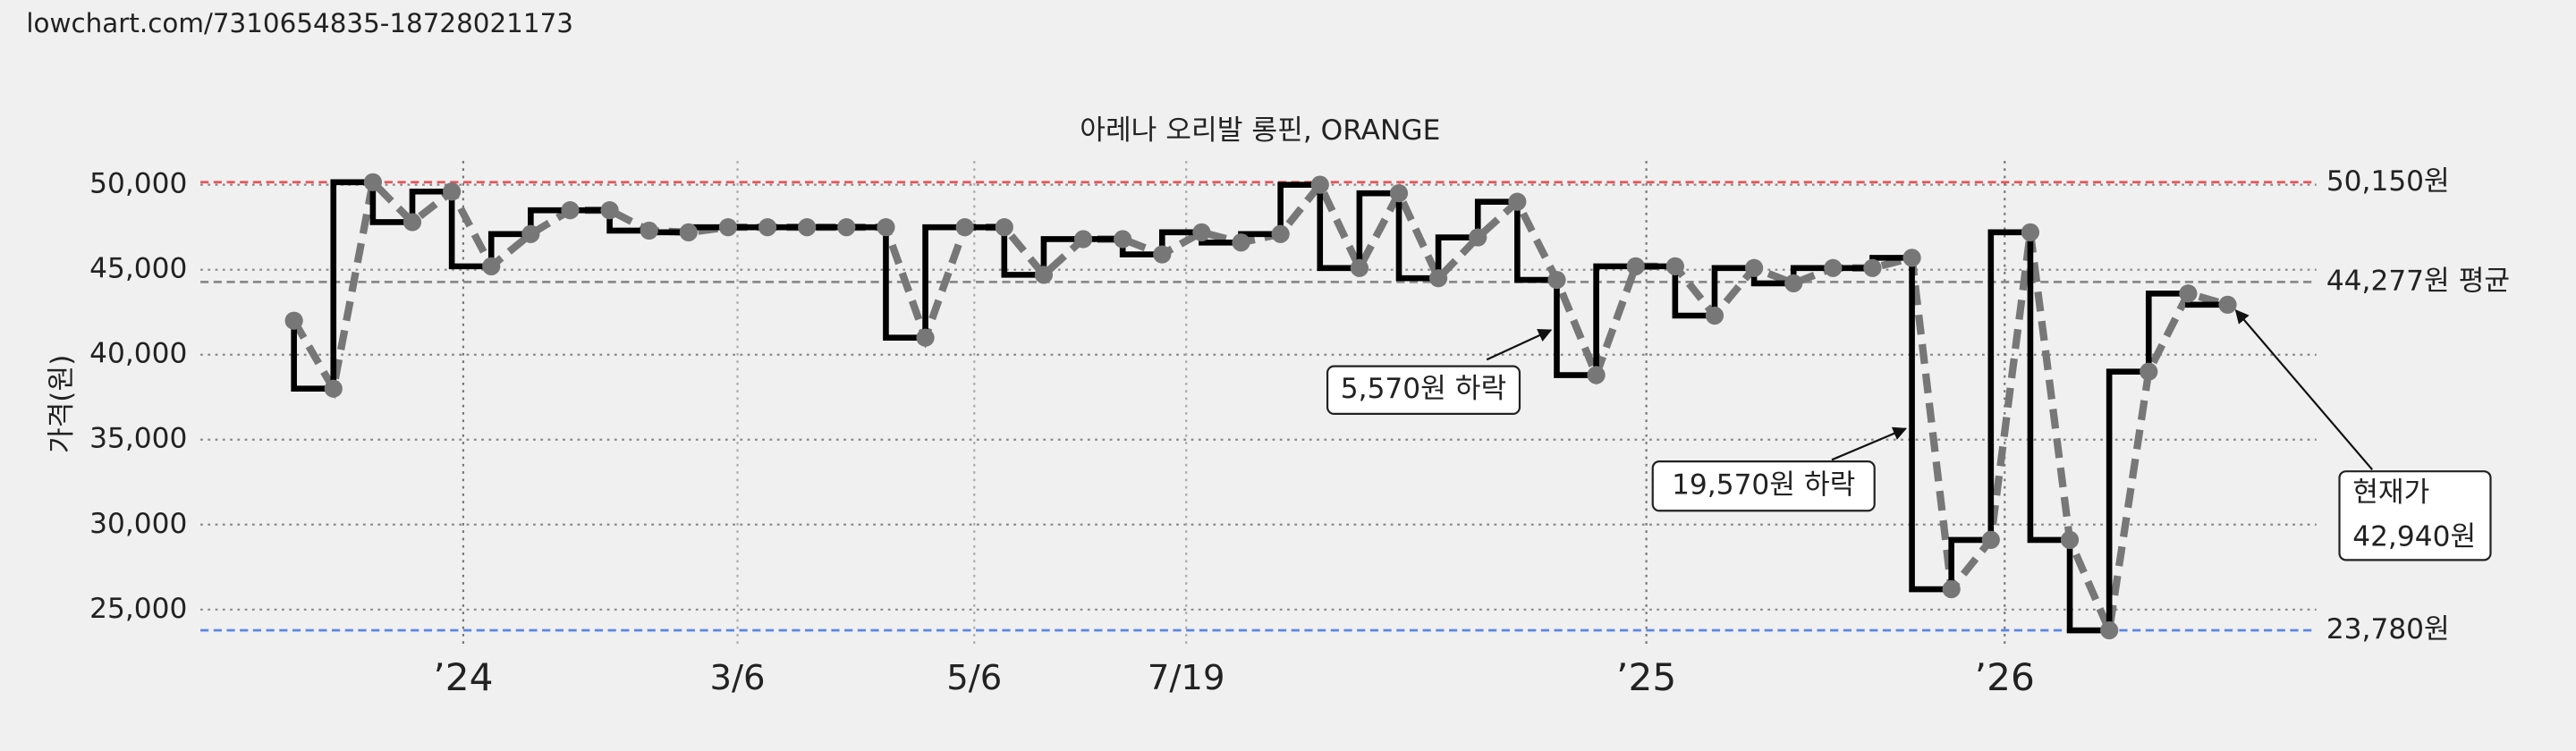 Image resolution: width=2576 pixels, height=751 pixels. Describe the element at coordinates (2388, 181) in the screenshot. I see `reference-label: 50,150원` at that location.